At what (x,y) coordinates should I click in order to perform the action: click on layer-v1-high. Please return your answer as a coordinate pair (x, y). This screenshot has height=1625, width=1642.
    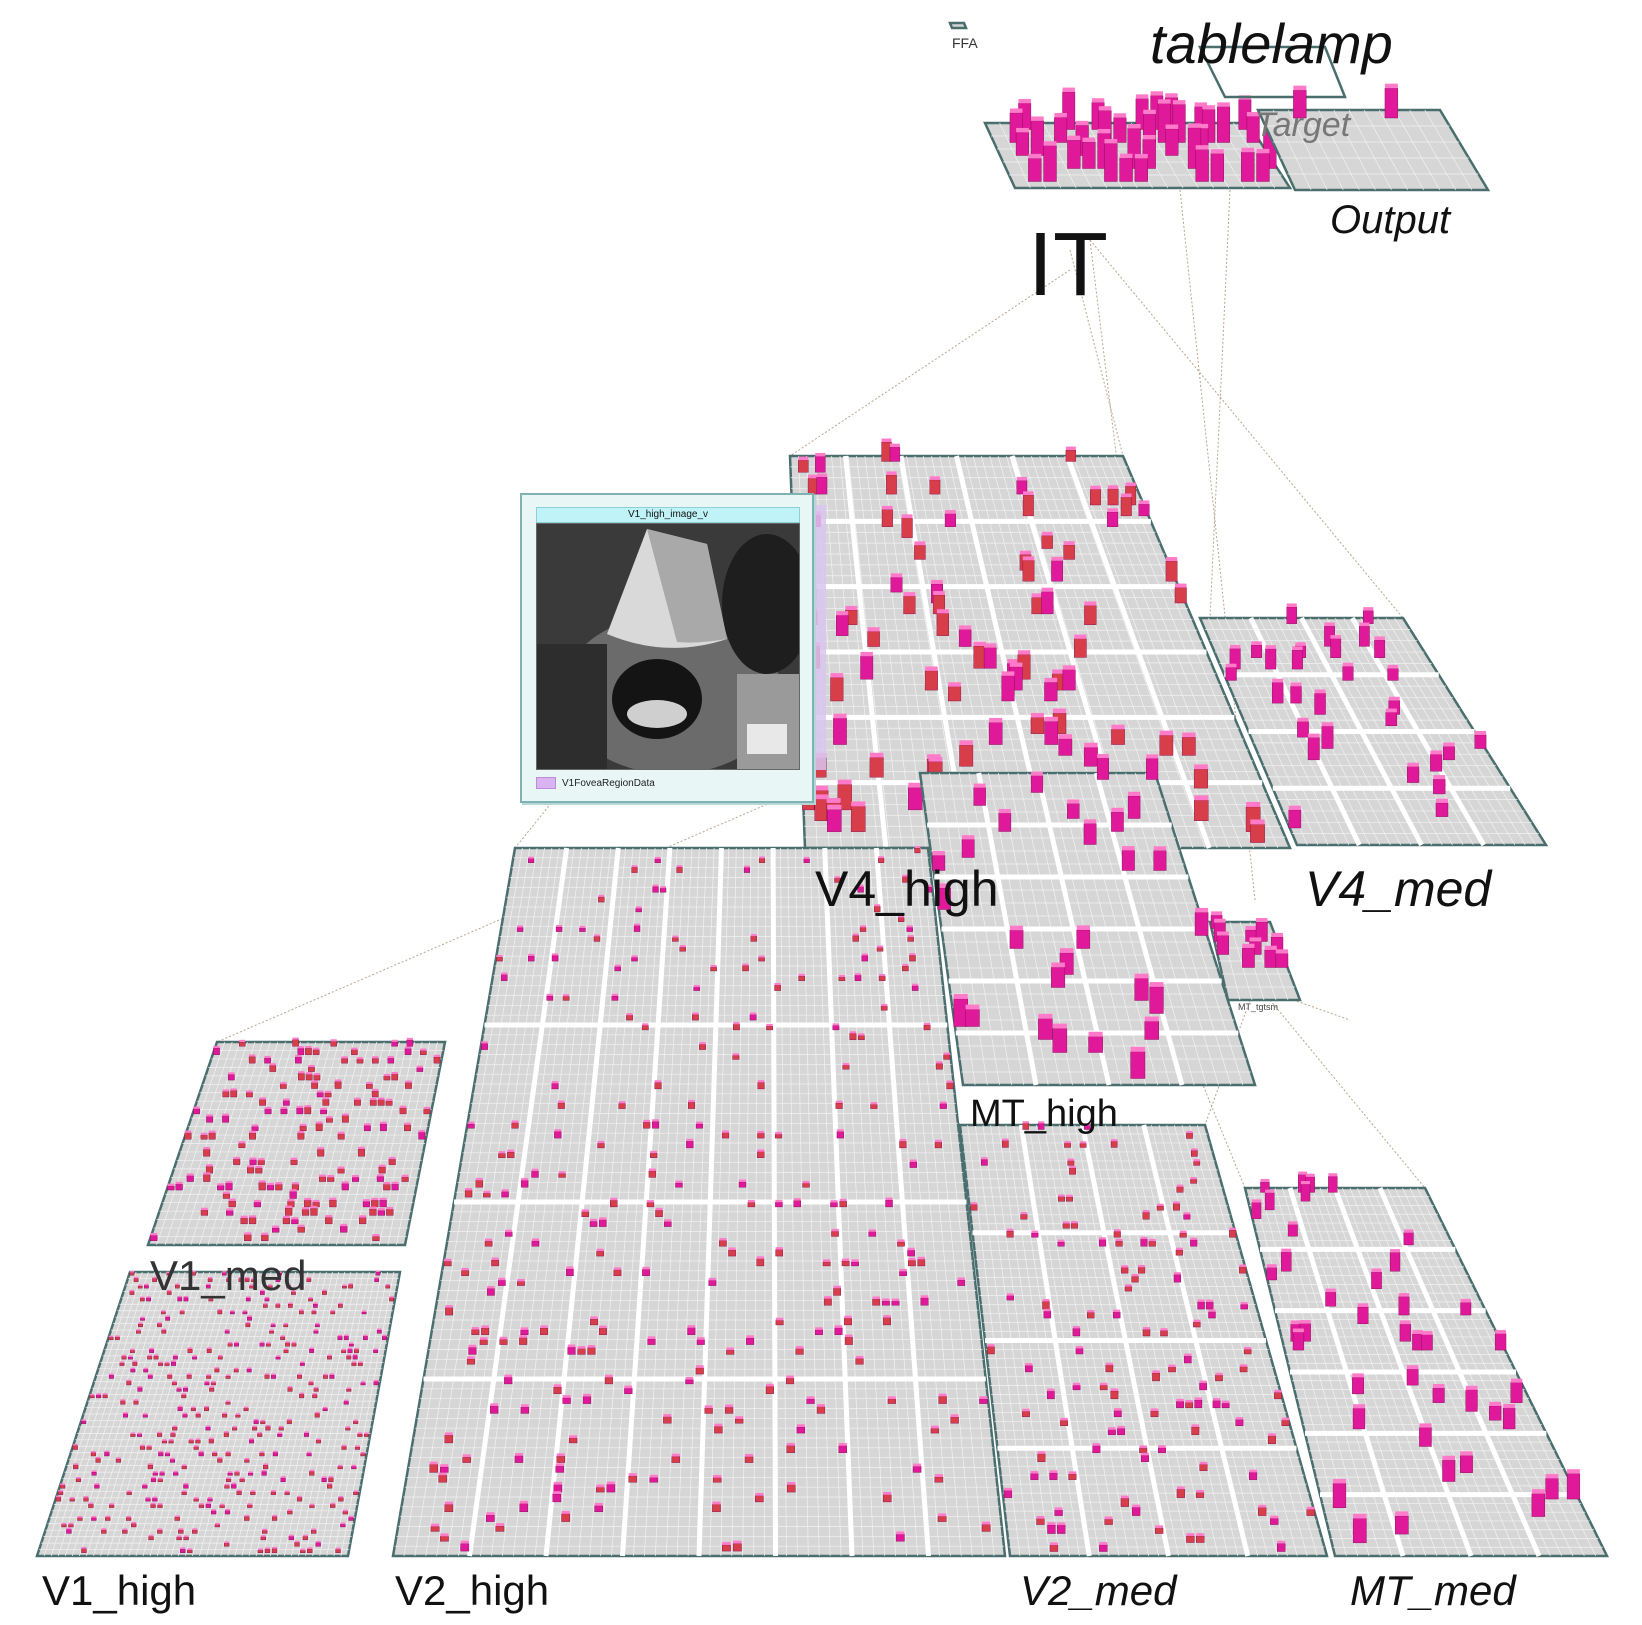
    Looking at the image, I should click on (218, 1414).